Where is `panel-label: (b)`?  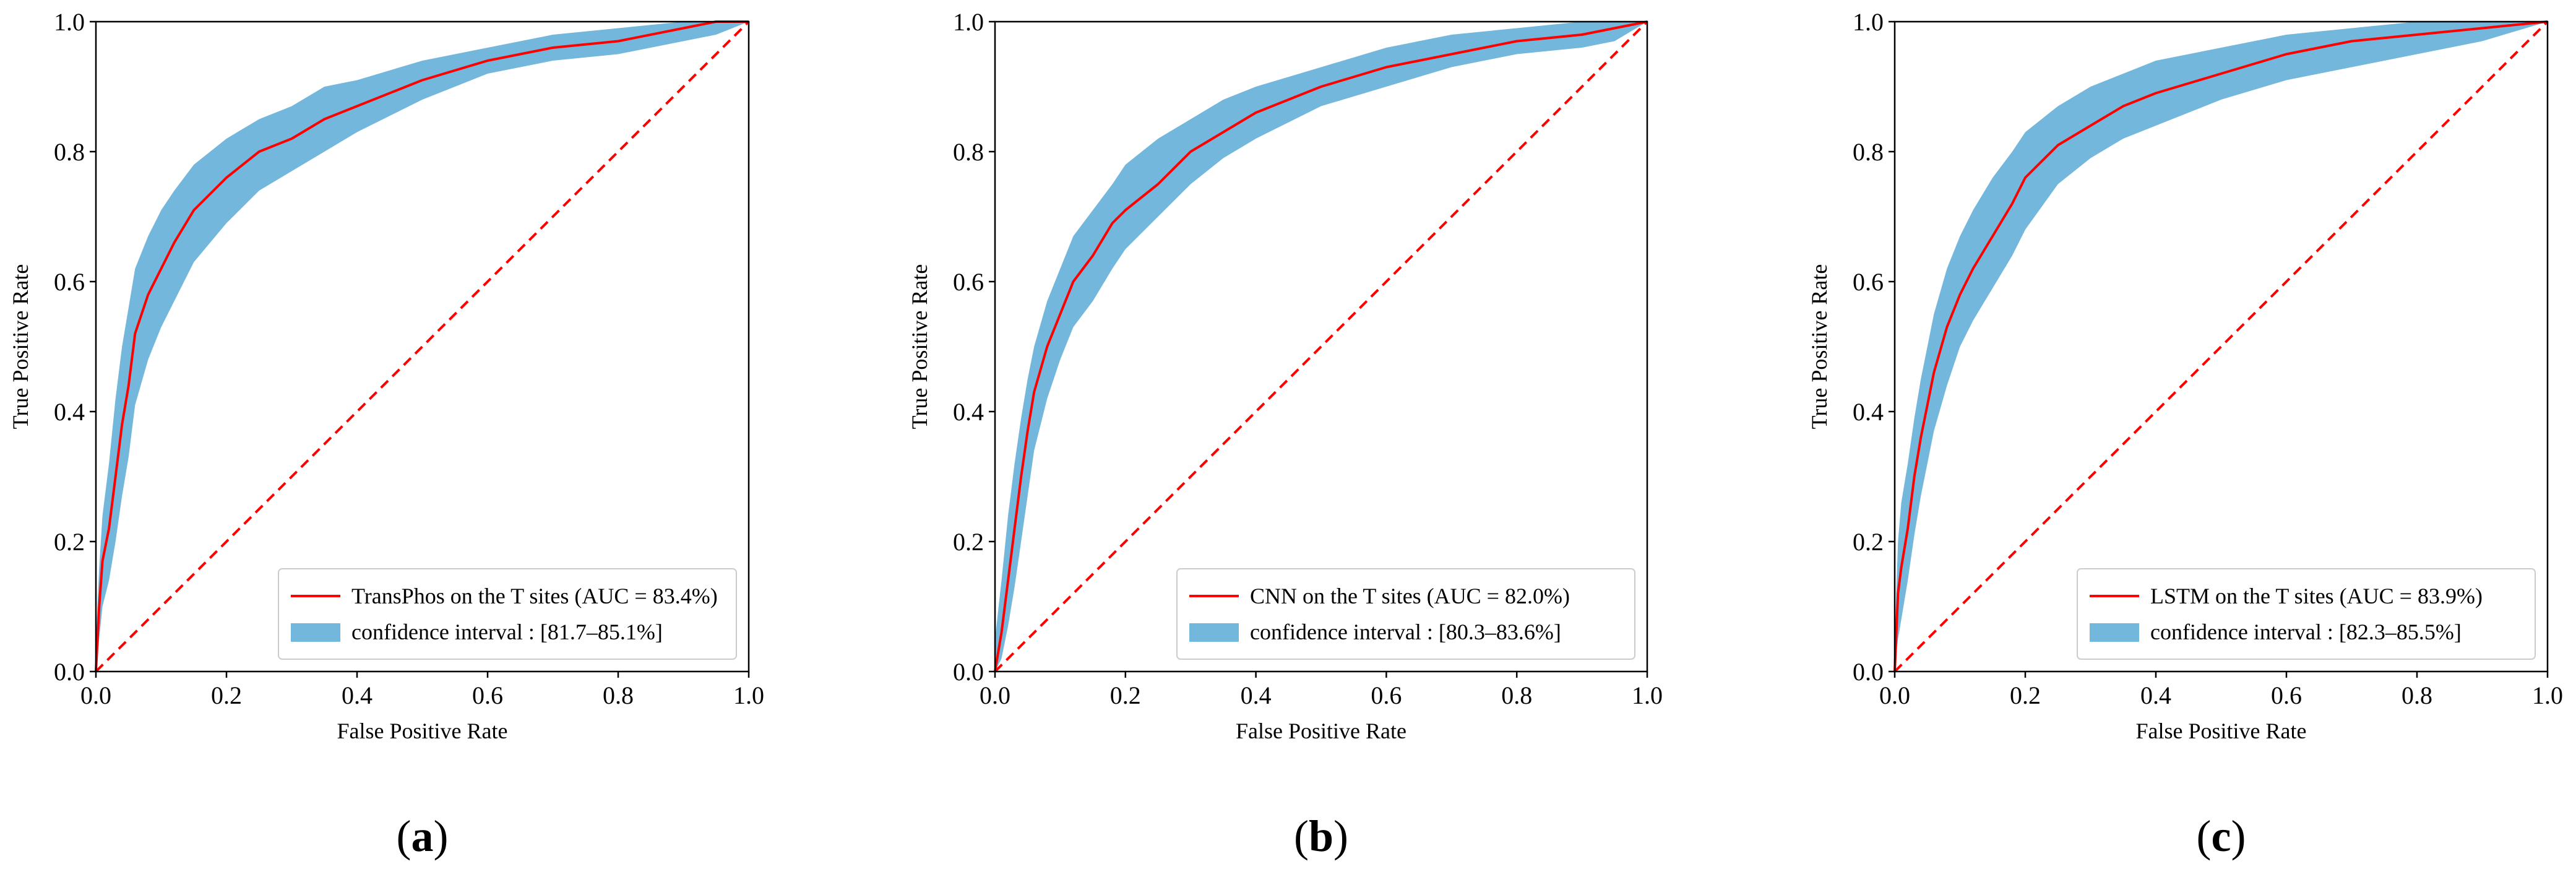 panel-label: (b) is located at coordinates (1321, 836).